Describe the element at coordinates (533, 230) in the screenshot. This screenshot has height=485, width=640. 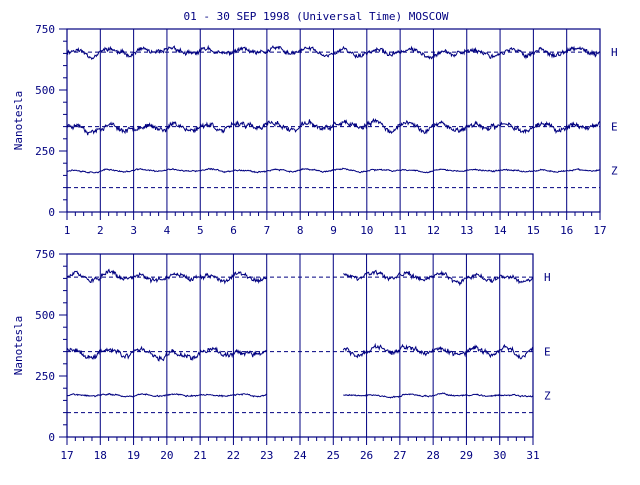
I see `x-tick-label: 15` at that location.